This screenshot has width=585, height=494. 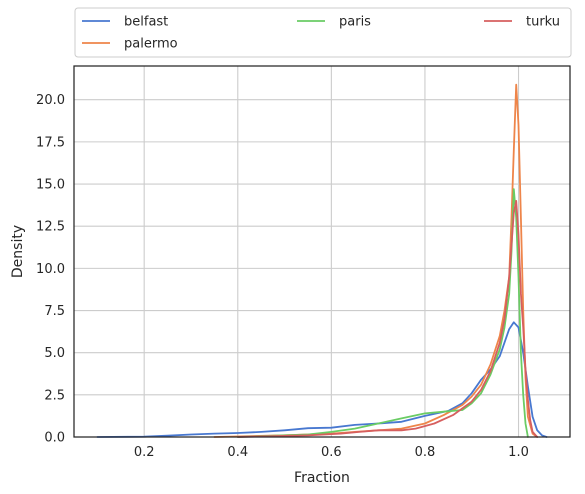 What do you see at coordinates (355, 22) in the screenshot?
I see `legend-label-paris: paris` at bounding box center [355, 22].